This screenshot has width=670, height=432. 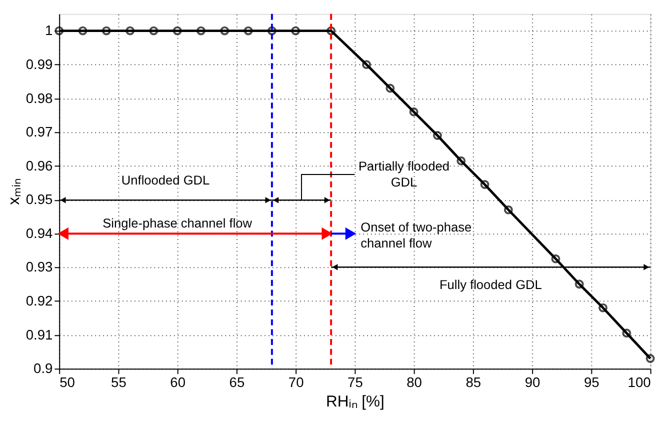 I want to click on x-tick-label: 80, so click(x=414, y=382).